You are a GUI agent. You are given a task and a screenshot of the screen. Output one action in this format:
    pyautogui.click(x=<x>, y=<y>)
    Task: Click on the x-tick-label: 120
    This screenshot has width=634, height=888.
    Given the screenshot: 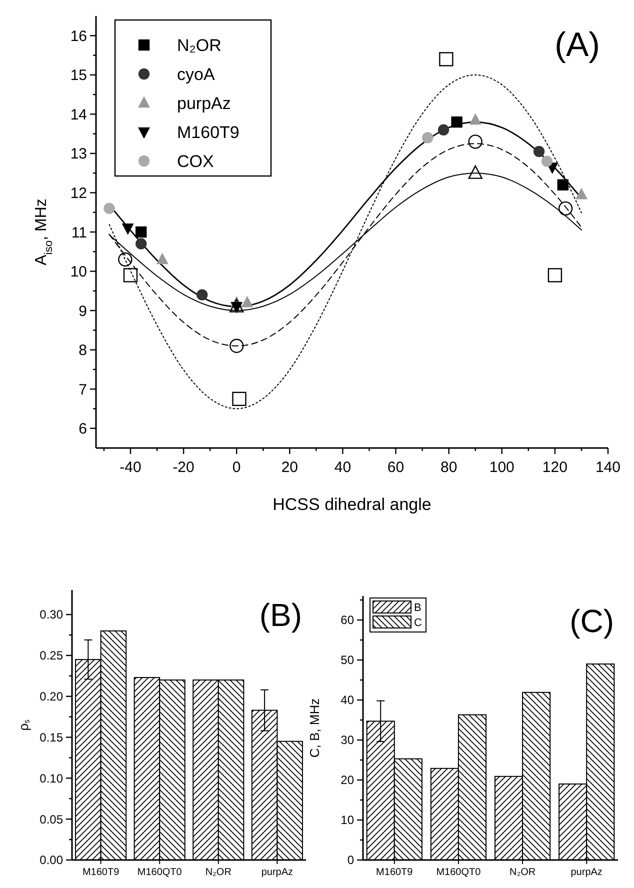 What is the action you would take?
    pyautogui.click(x=555, y=467)
    